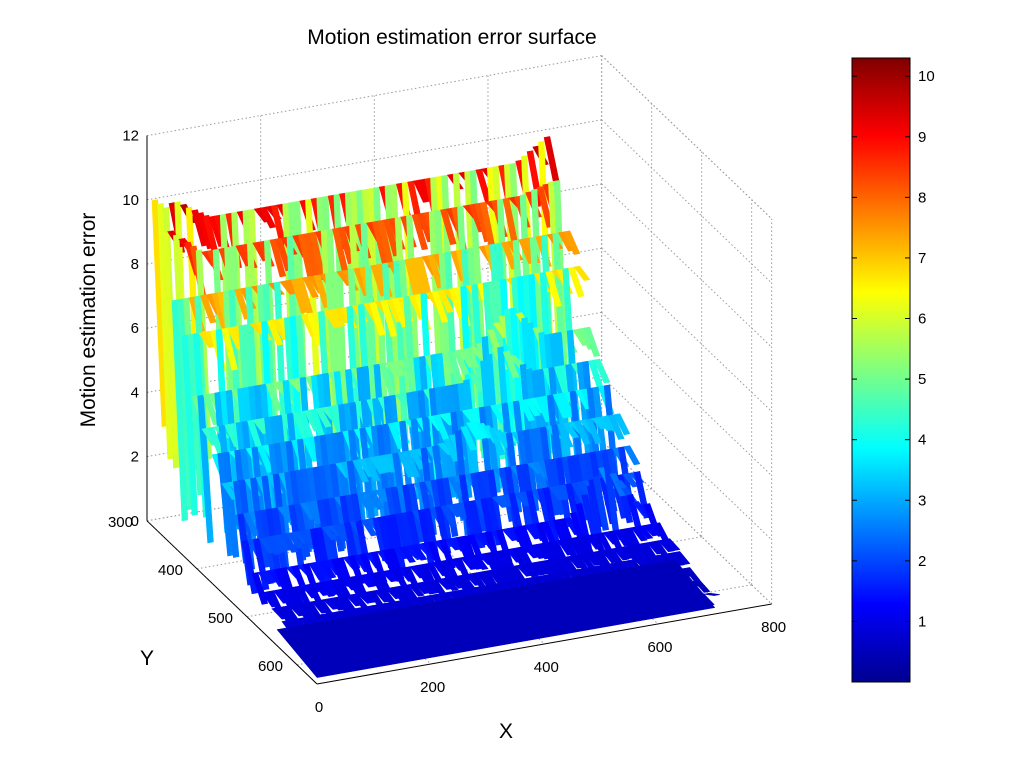 The image size is (1024, 767). Describe the element at coordinates (544, 644) in the screenshot. I see `x-axis-line` at that location.